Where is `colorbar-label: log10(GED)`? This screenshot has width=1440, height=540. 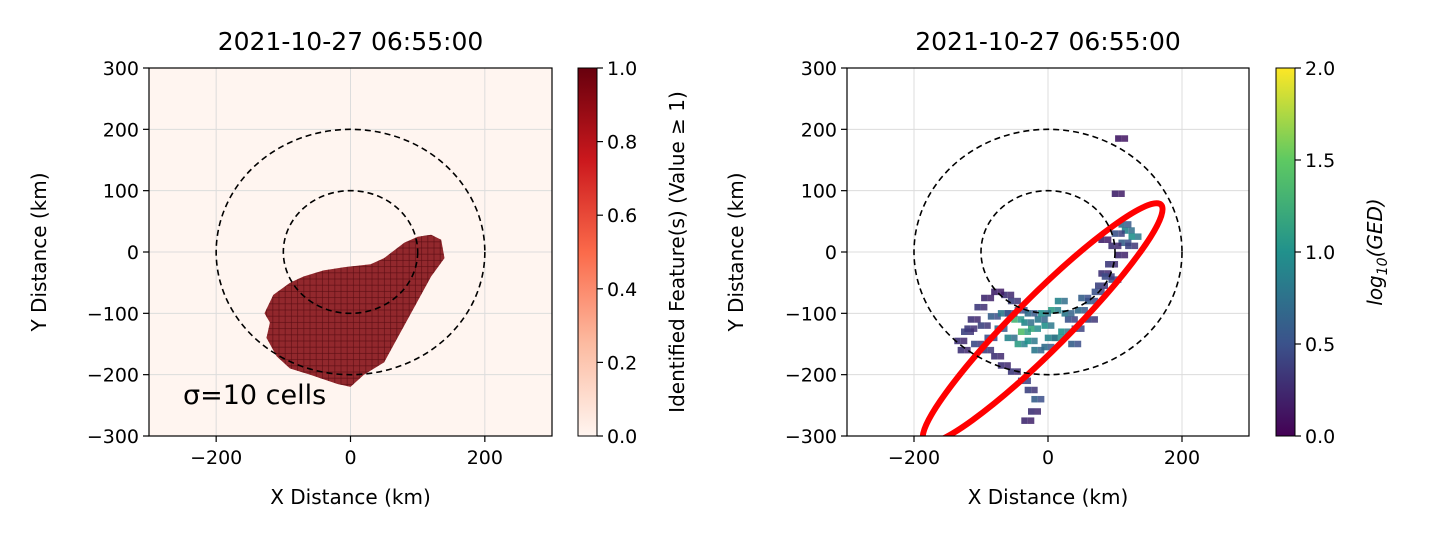 colorbar-label: log10(GED) is located at coordinates (1377, 251).